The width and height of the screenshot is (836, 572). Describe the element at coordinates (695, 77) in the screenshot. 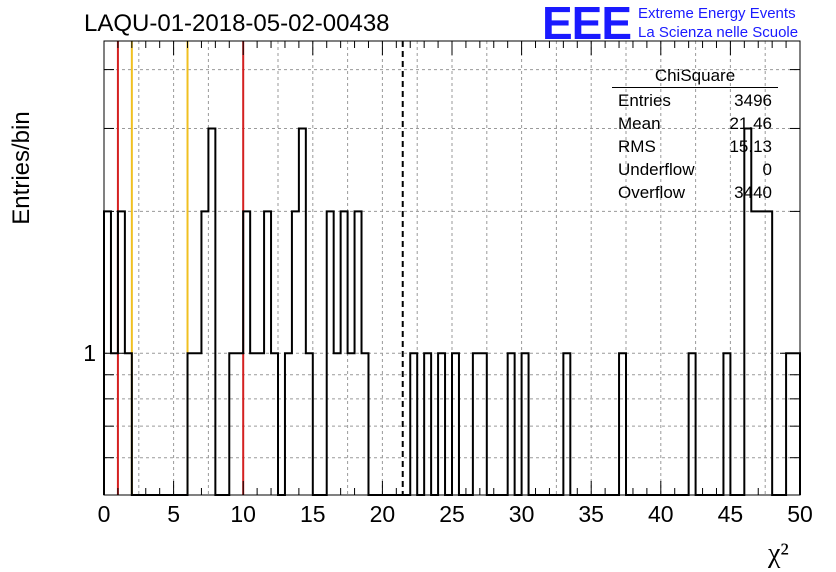

I see `stats-title: ChiSquare` at that location.